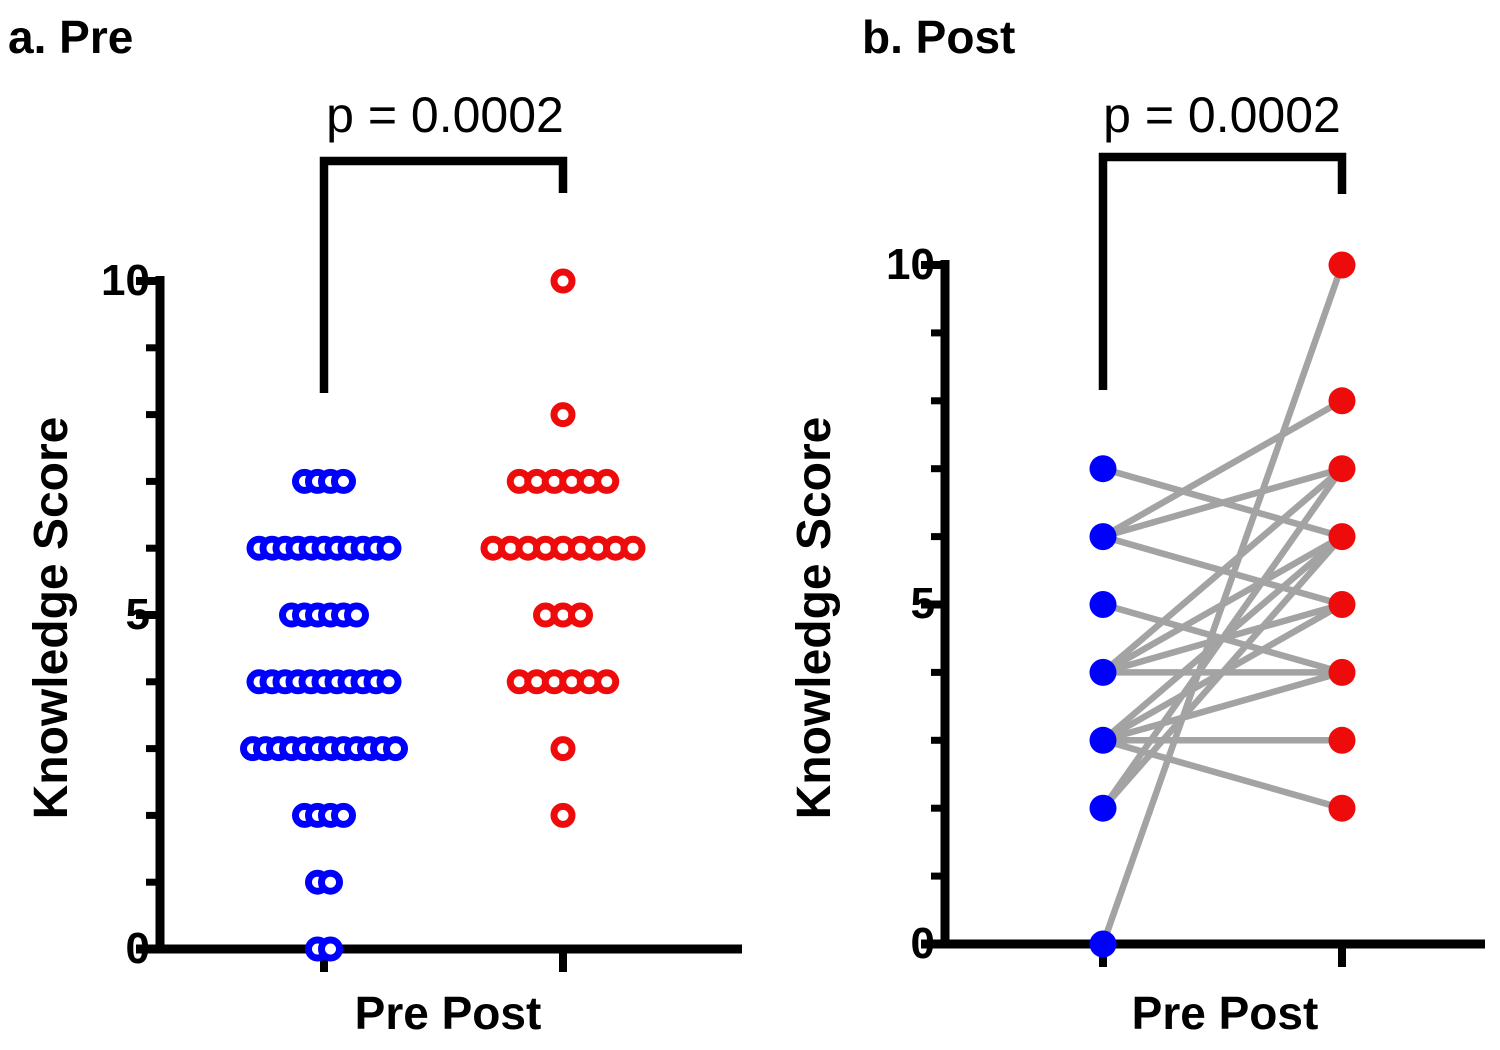 The image size is (1500, 1050). What do you see at coordinates (137, 614) in the screenshot?
I see `panel-a-ytick-label-5: 5` at bounding box center [137, 614].